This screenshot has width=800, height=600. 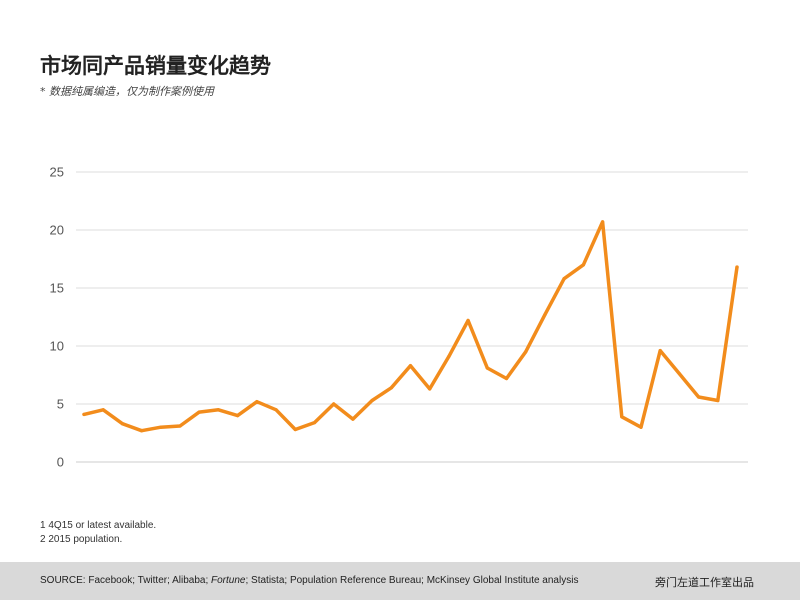 What do you see at coordinates (81, 539) in the screenshot?
I see `footnote-2: 2 2015 population.` at bounding box center [81, 539].